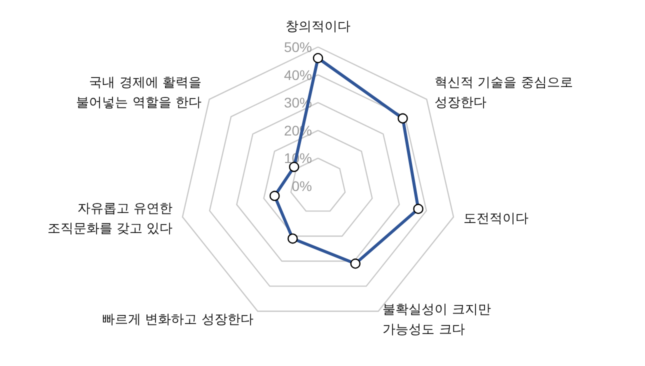  Describe the element at coordinates (318, 27) in the screenshot. I see `spoke-label: 창의적이다` at that location.